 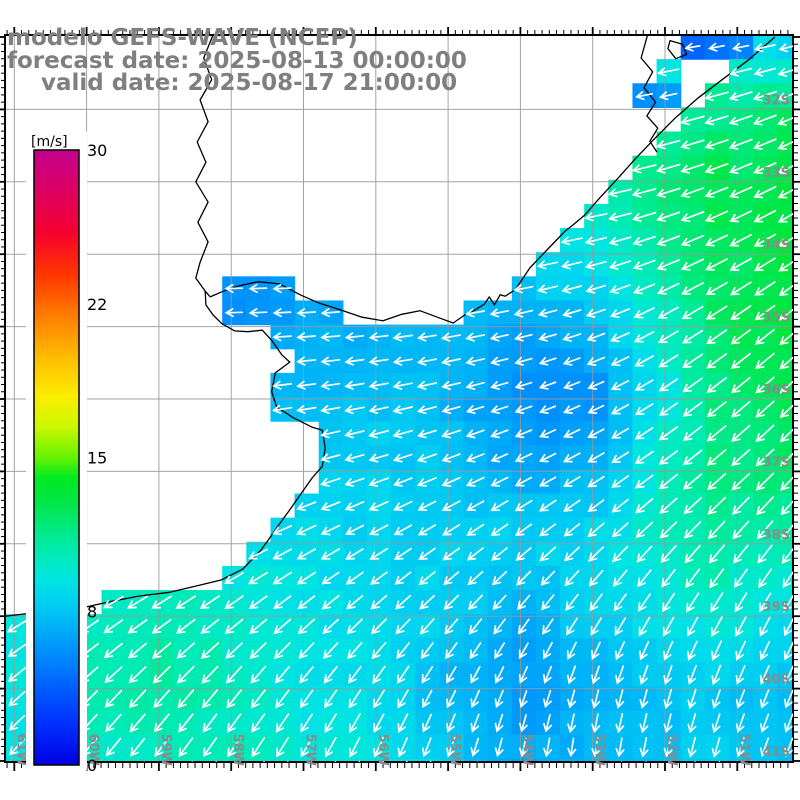 I want to click on lon-label: 51W, so click(x=743, y=750).